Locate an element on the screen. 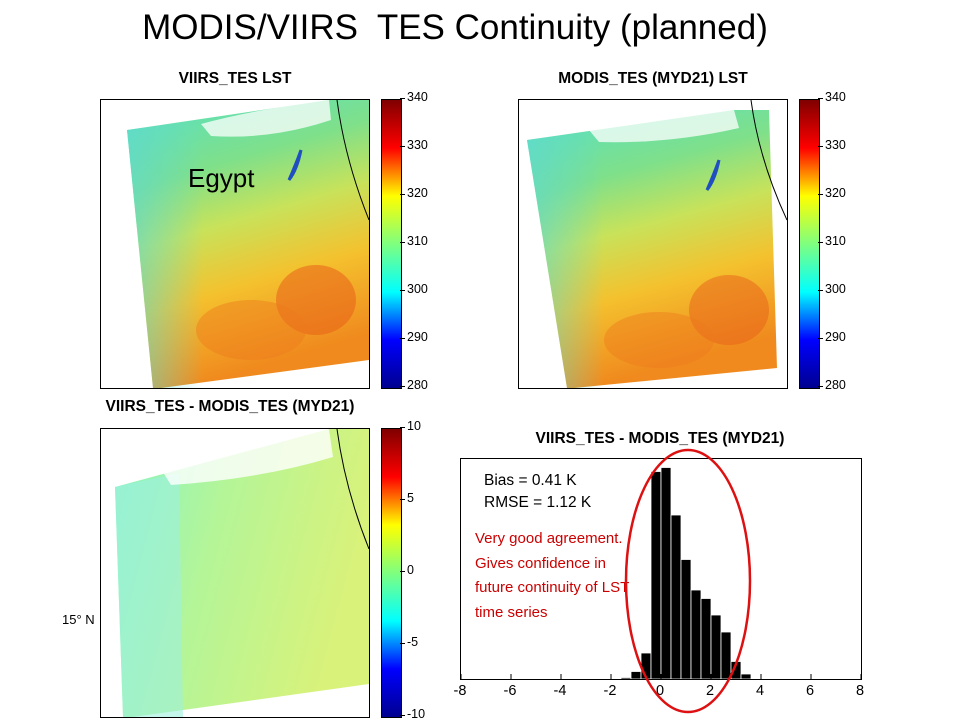 The image size is (960, 721). cb-tick: -5 is located at coordinates (409, 642).